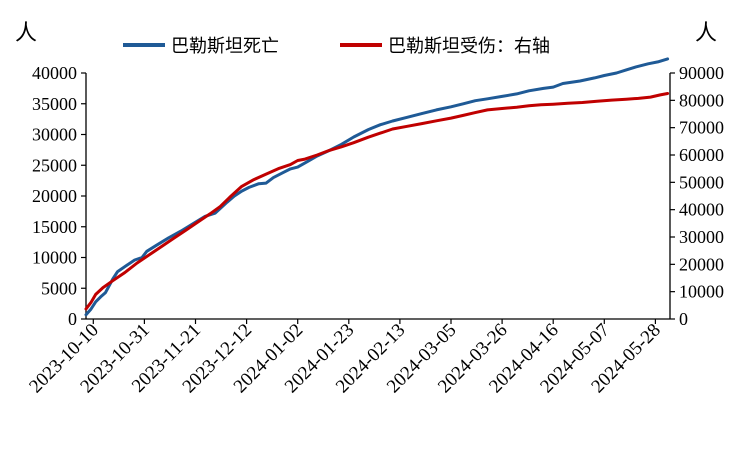 The image size is (750, 450). What do you see at coordinates (701, 264) in the screenshot?
I see `y-right-tick-label: 20000` at bounding box center [701, 264].